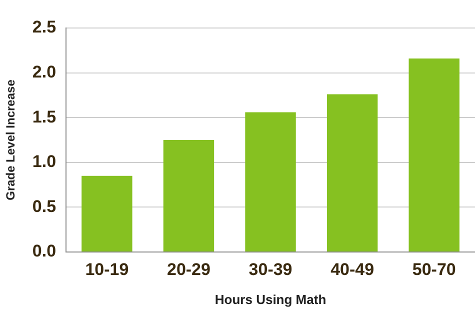 This screenshot has height=312, width=475. Describe the element at coordinates (44, 162) in the screenshot. I see `y-tick-label: 1.0` at that location.